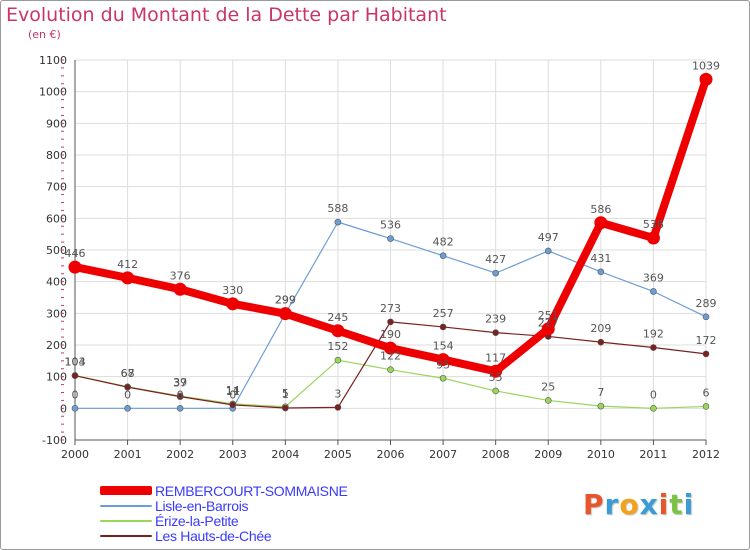 This screenshot has width=750, height=550. I want to click on data-label: 14, so click(233, 390).